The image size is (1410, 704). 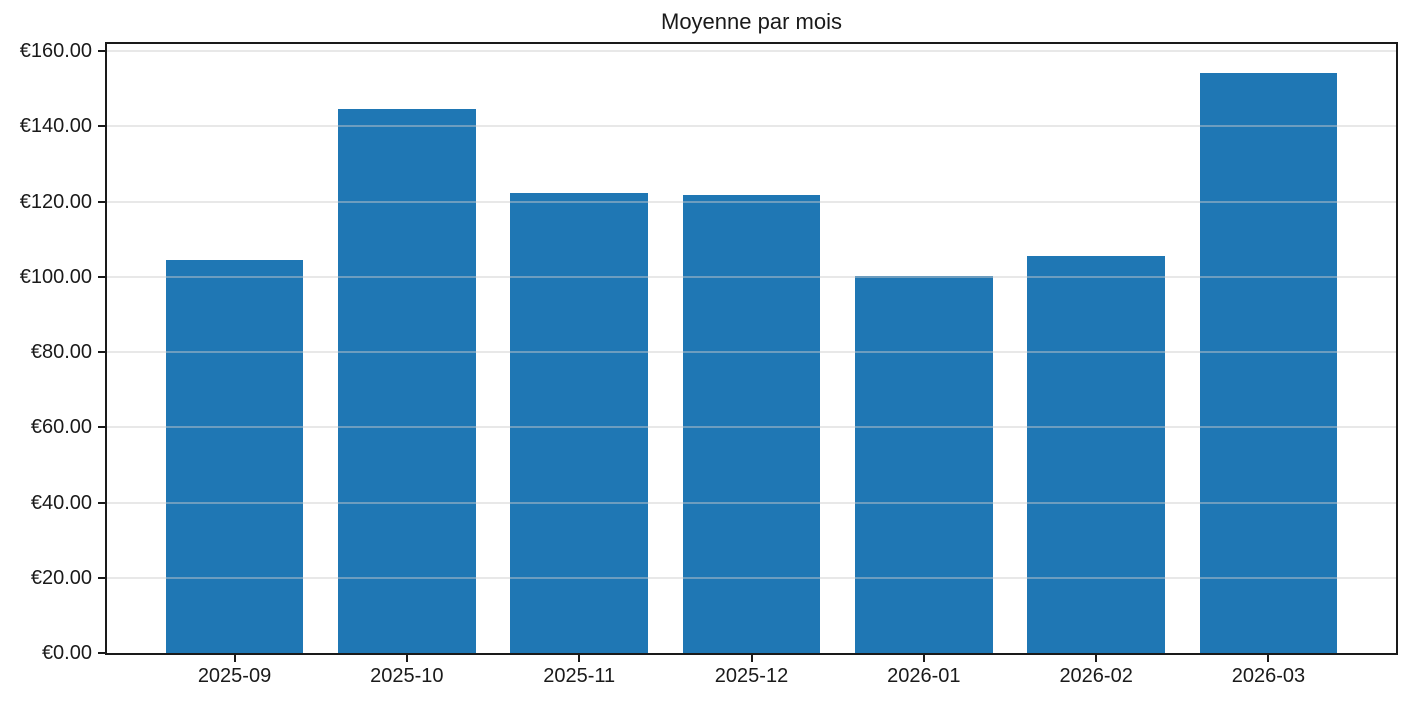 I want to click on x-tick-label-2026-01: 2026-01, so click(x=924, y=676).